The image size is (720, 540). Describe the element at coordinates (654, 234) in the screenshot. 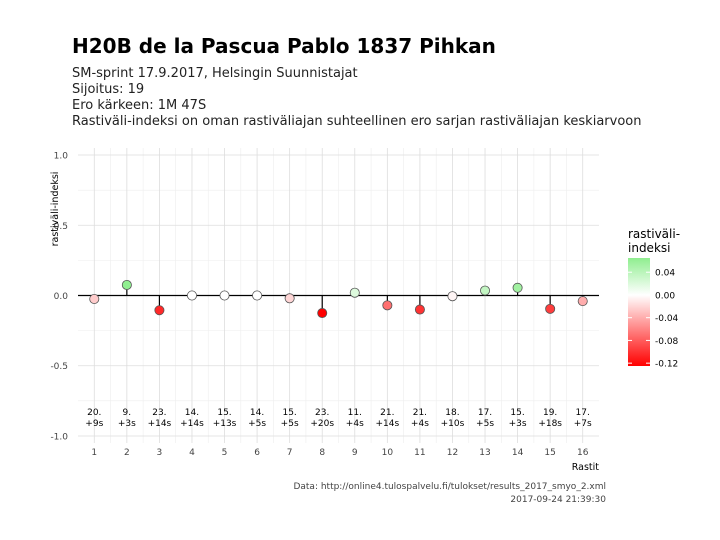

I see `legend-title: rastiväli-` at that location.